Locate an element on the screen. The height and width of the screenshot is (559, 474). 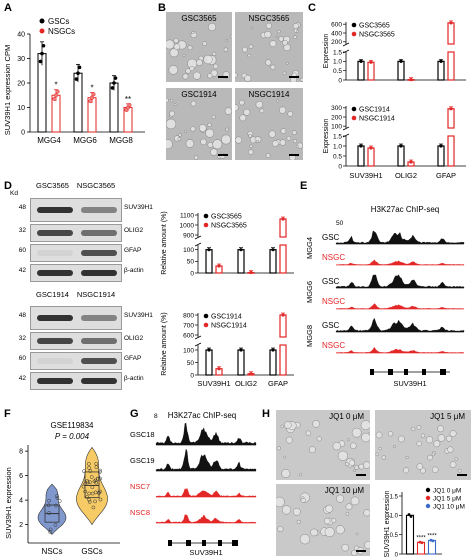
y-tick-label: 800 is located at coordinates (188, 315).